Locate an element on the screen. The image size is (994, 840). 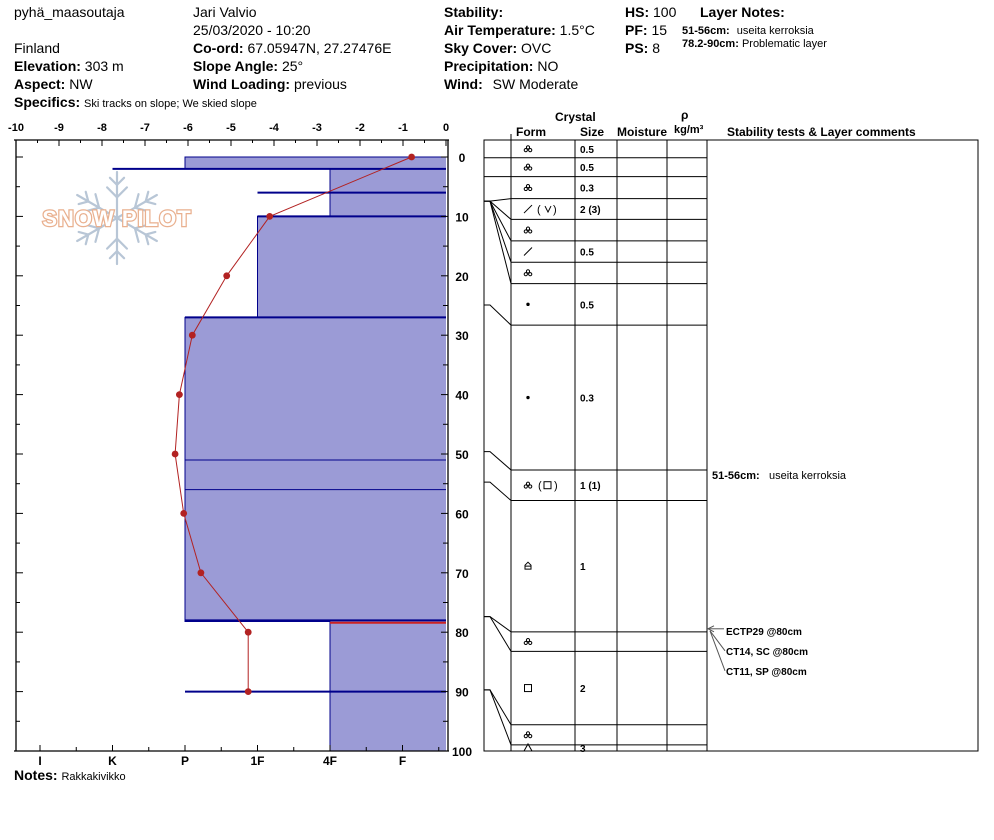
depth-tick-label: 0 is located at coordinates (462, 158).